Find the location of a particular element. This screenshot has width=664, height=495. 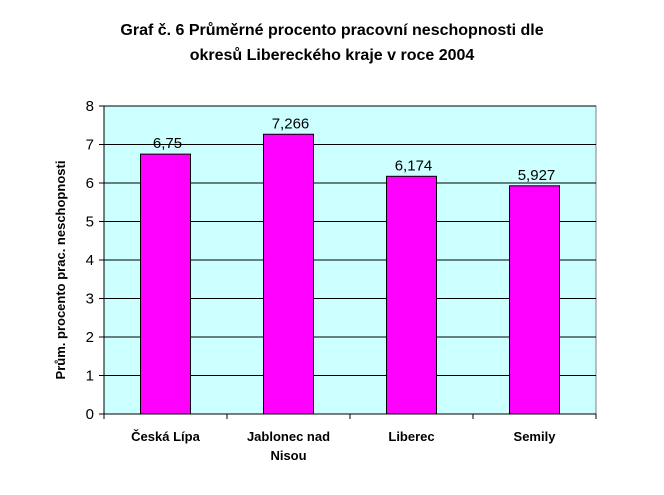

y-axis-label: Prům. procento prac. neschopnosti is located at coordinates (60, 270).